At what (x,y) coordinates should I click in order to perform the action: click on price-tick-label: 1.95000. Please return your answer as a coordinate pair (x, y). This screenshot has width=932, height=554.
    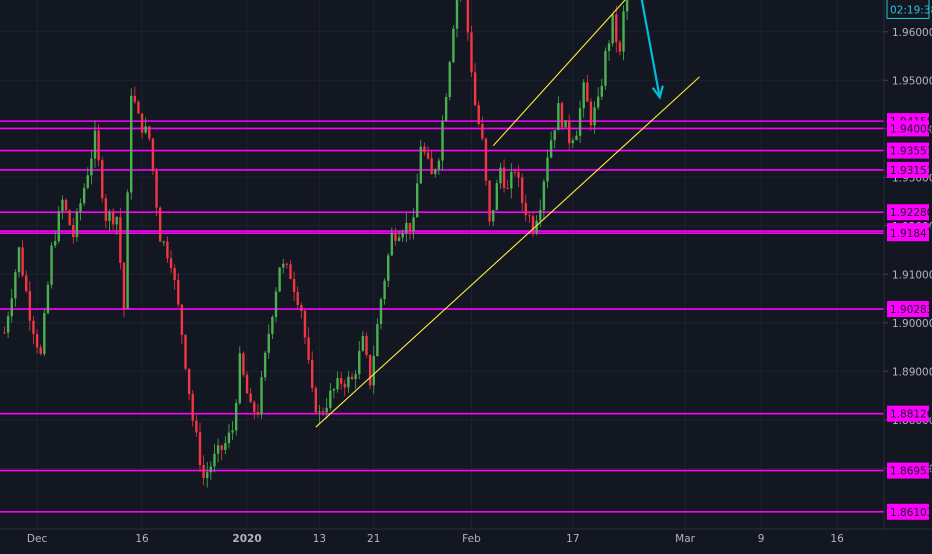
    Looking at the image, I should click on (912, 81).